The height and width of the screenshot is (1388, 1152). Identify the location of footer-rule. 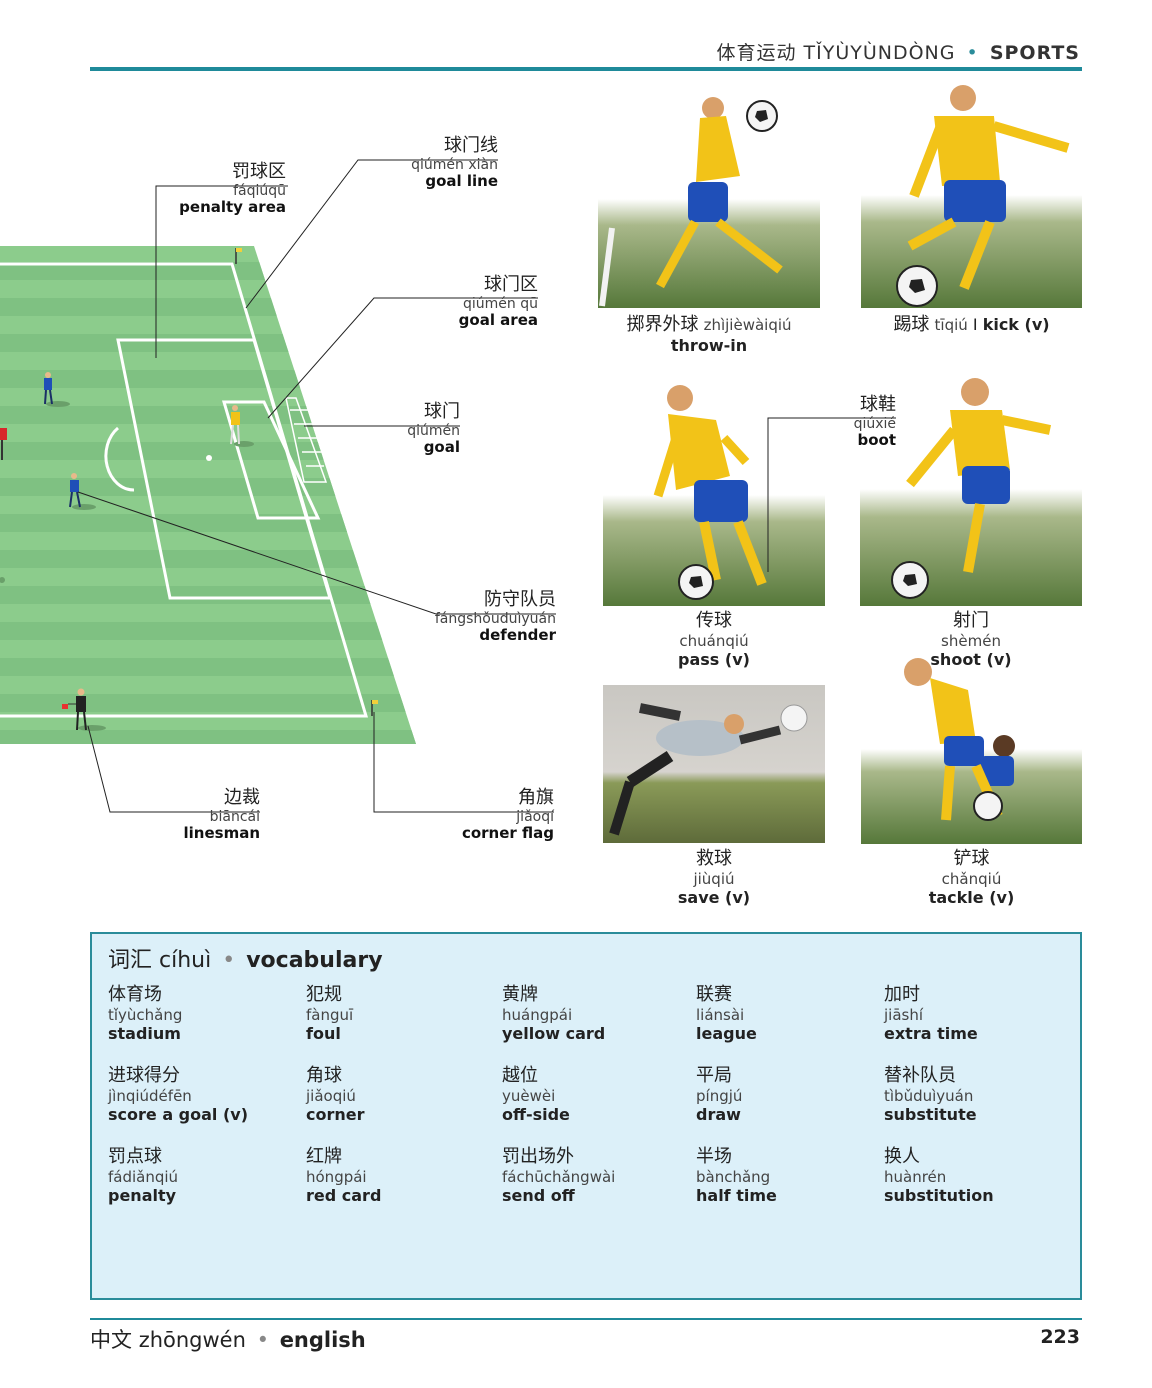
(586, 1319).